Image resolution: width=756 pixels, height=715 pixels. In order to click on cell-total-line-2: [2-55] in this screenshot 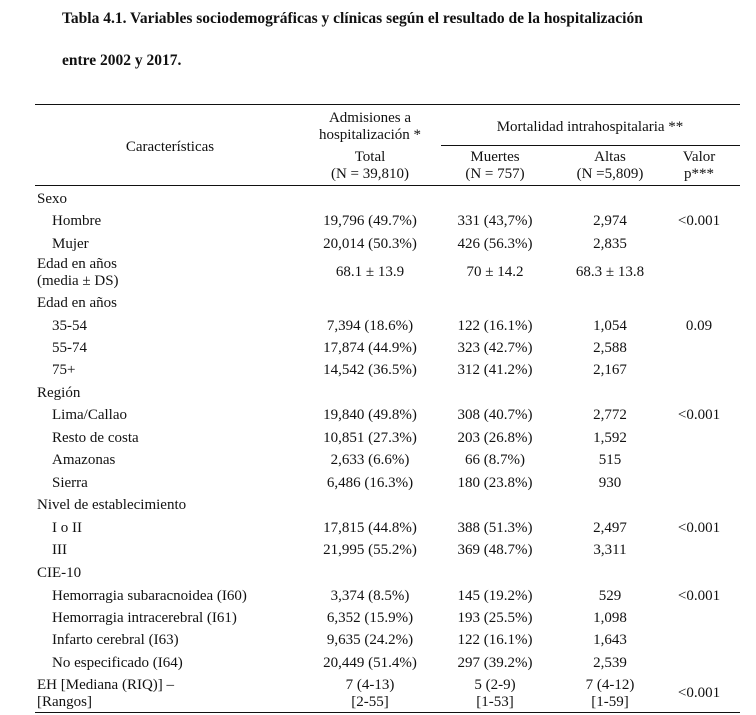, I will do `click(370, 702)`.